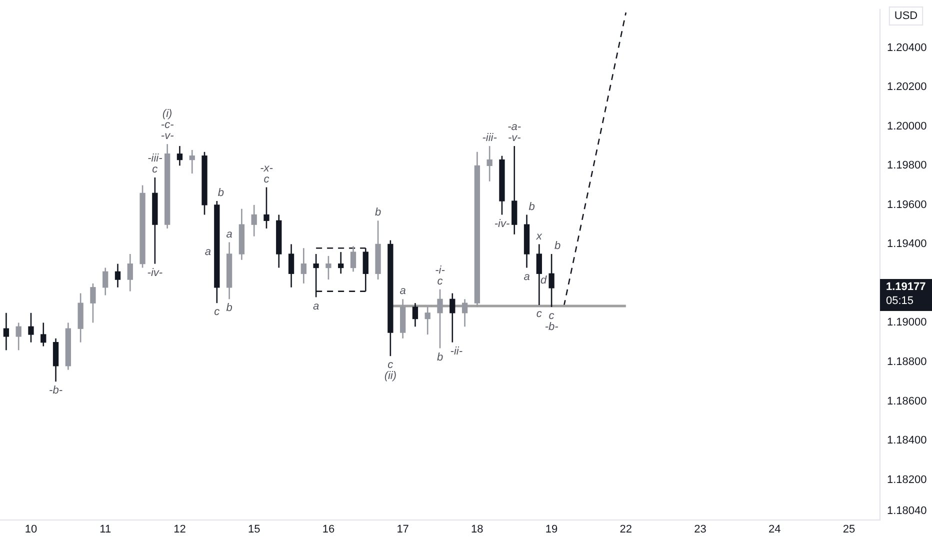 This screenshot has height=550, width=932. What do you see at coordinates (906, 16) in the screenshot?
I see `text: USD` at bounding box center [906, 16].